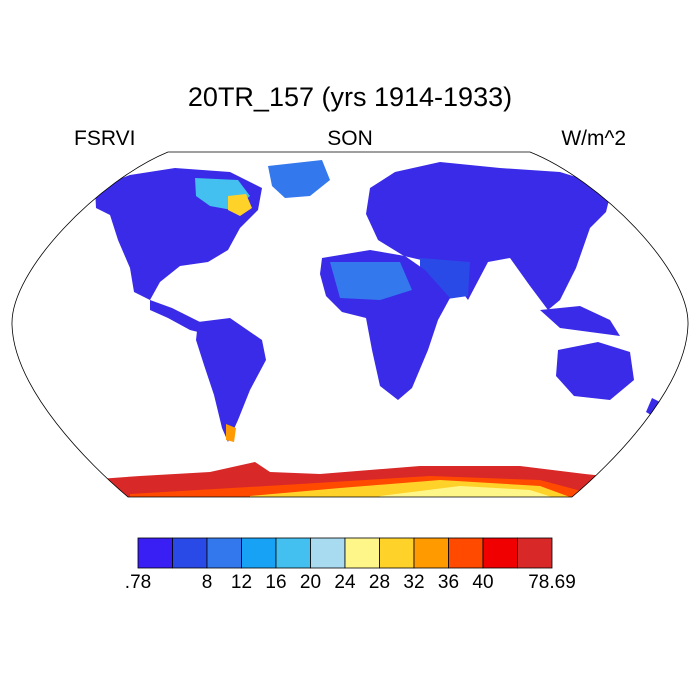 The height and width of the screenshot is (700, 700). I want to click on patagonia-warm-patch, so click(231, 433).